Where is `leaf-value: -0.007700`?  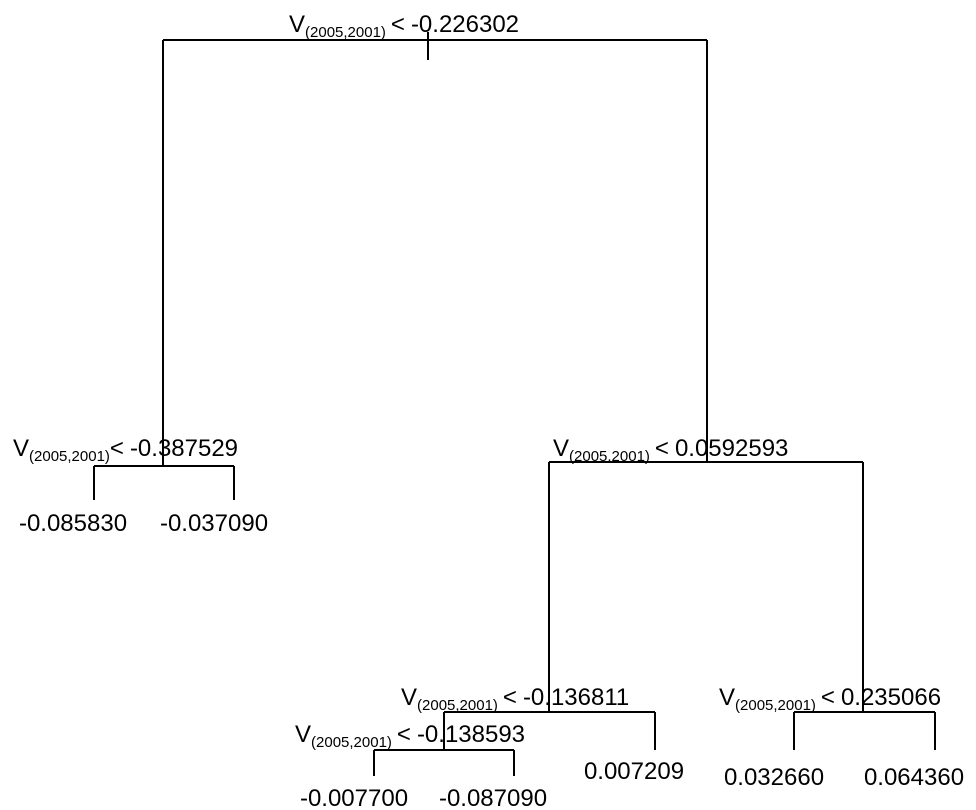
leaf-value: -0.007700 is located at coordinates (354, 797).